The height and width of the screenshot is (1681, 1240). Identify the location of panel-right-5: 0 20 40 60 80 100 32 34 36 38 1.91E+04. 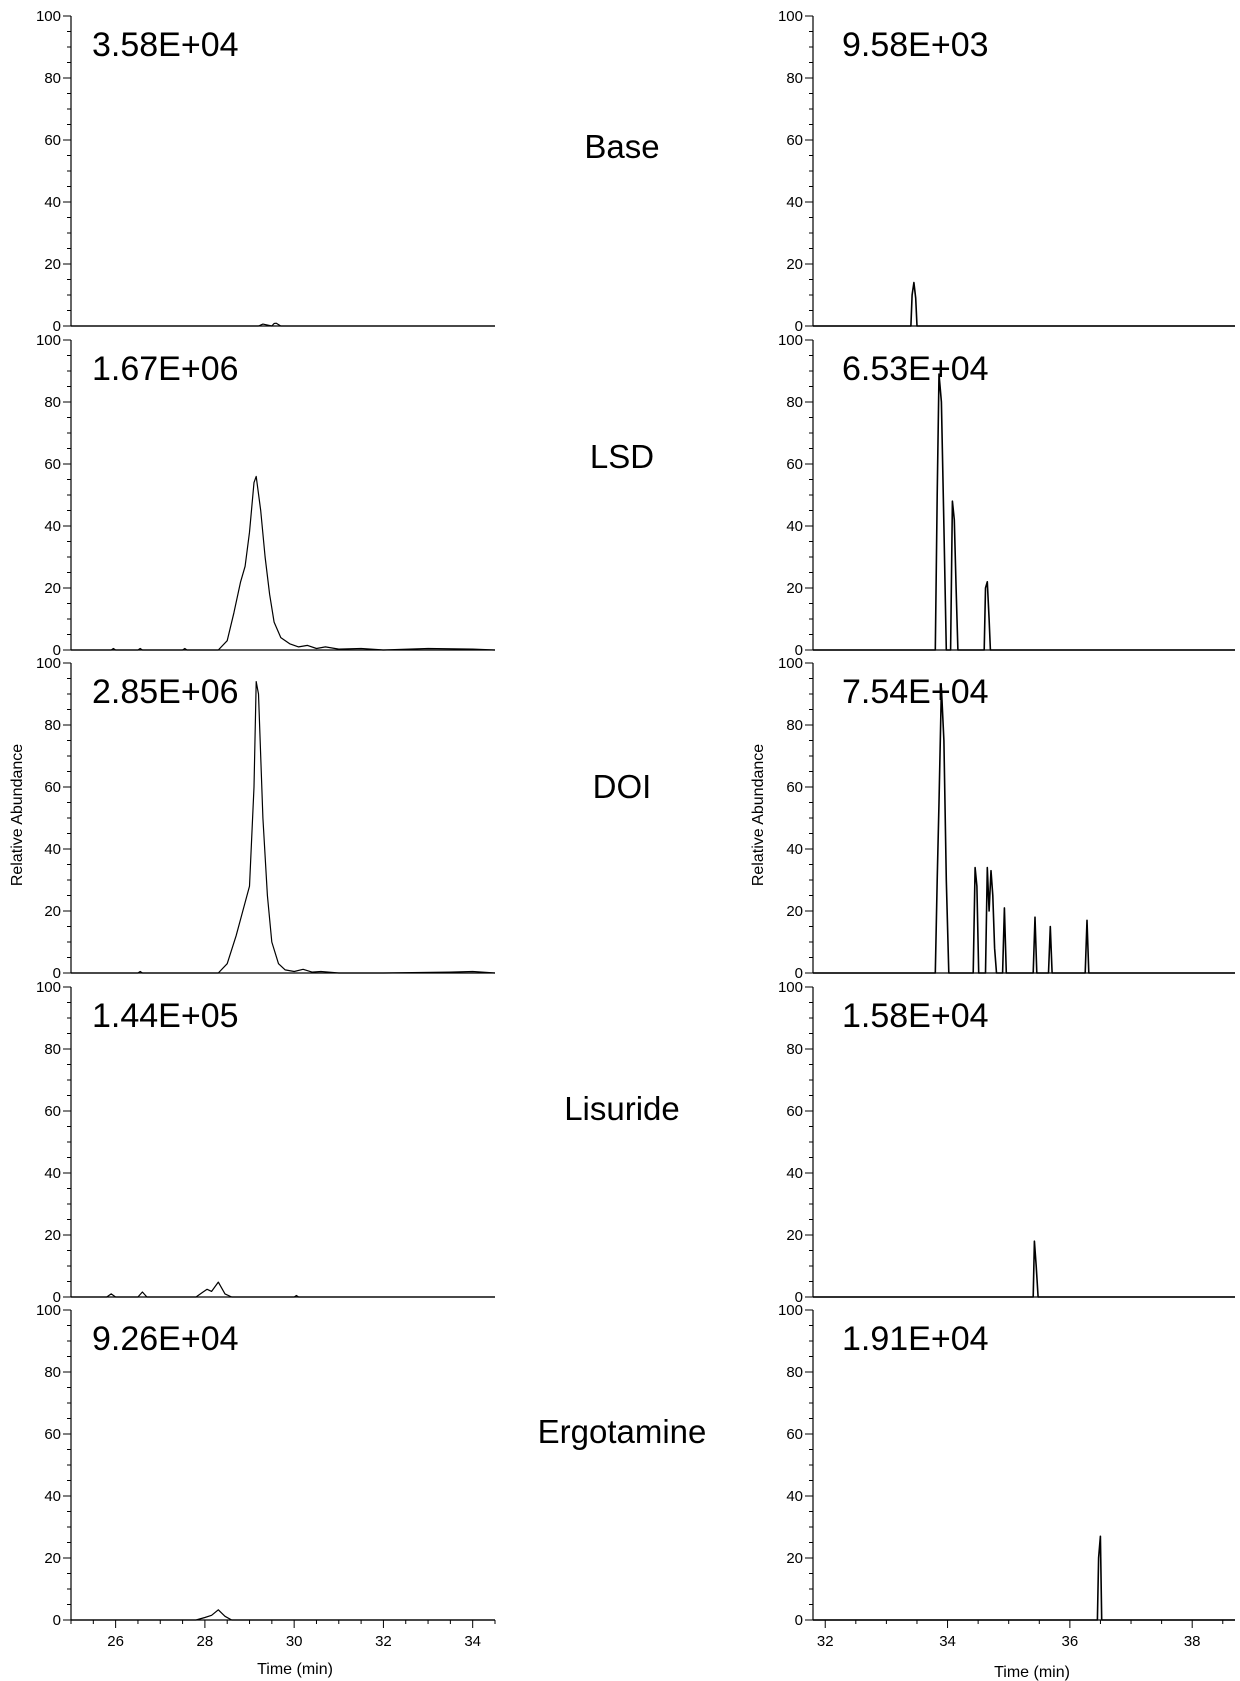
(1006, 1476).